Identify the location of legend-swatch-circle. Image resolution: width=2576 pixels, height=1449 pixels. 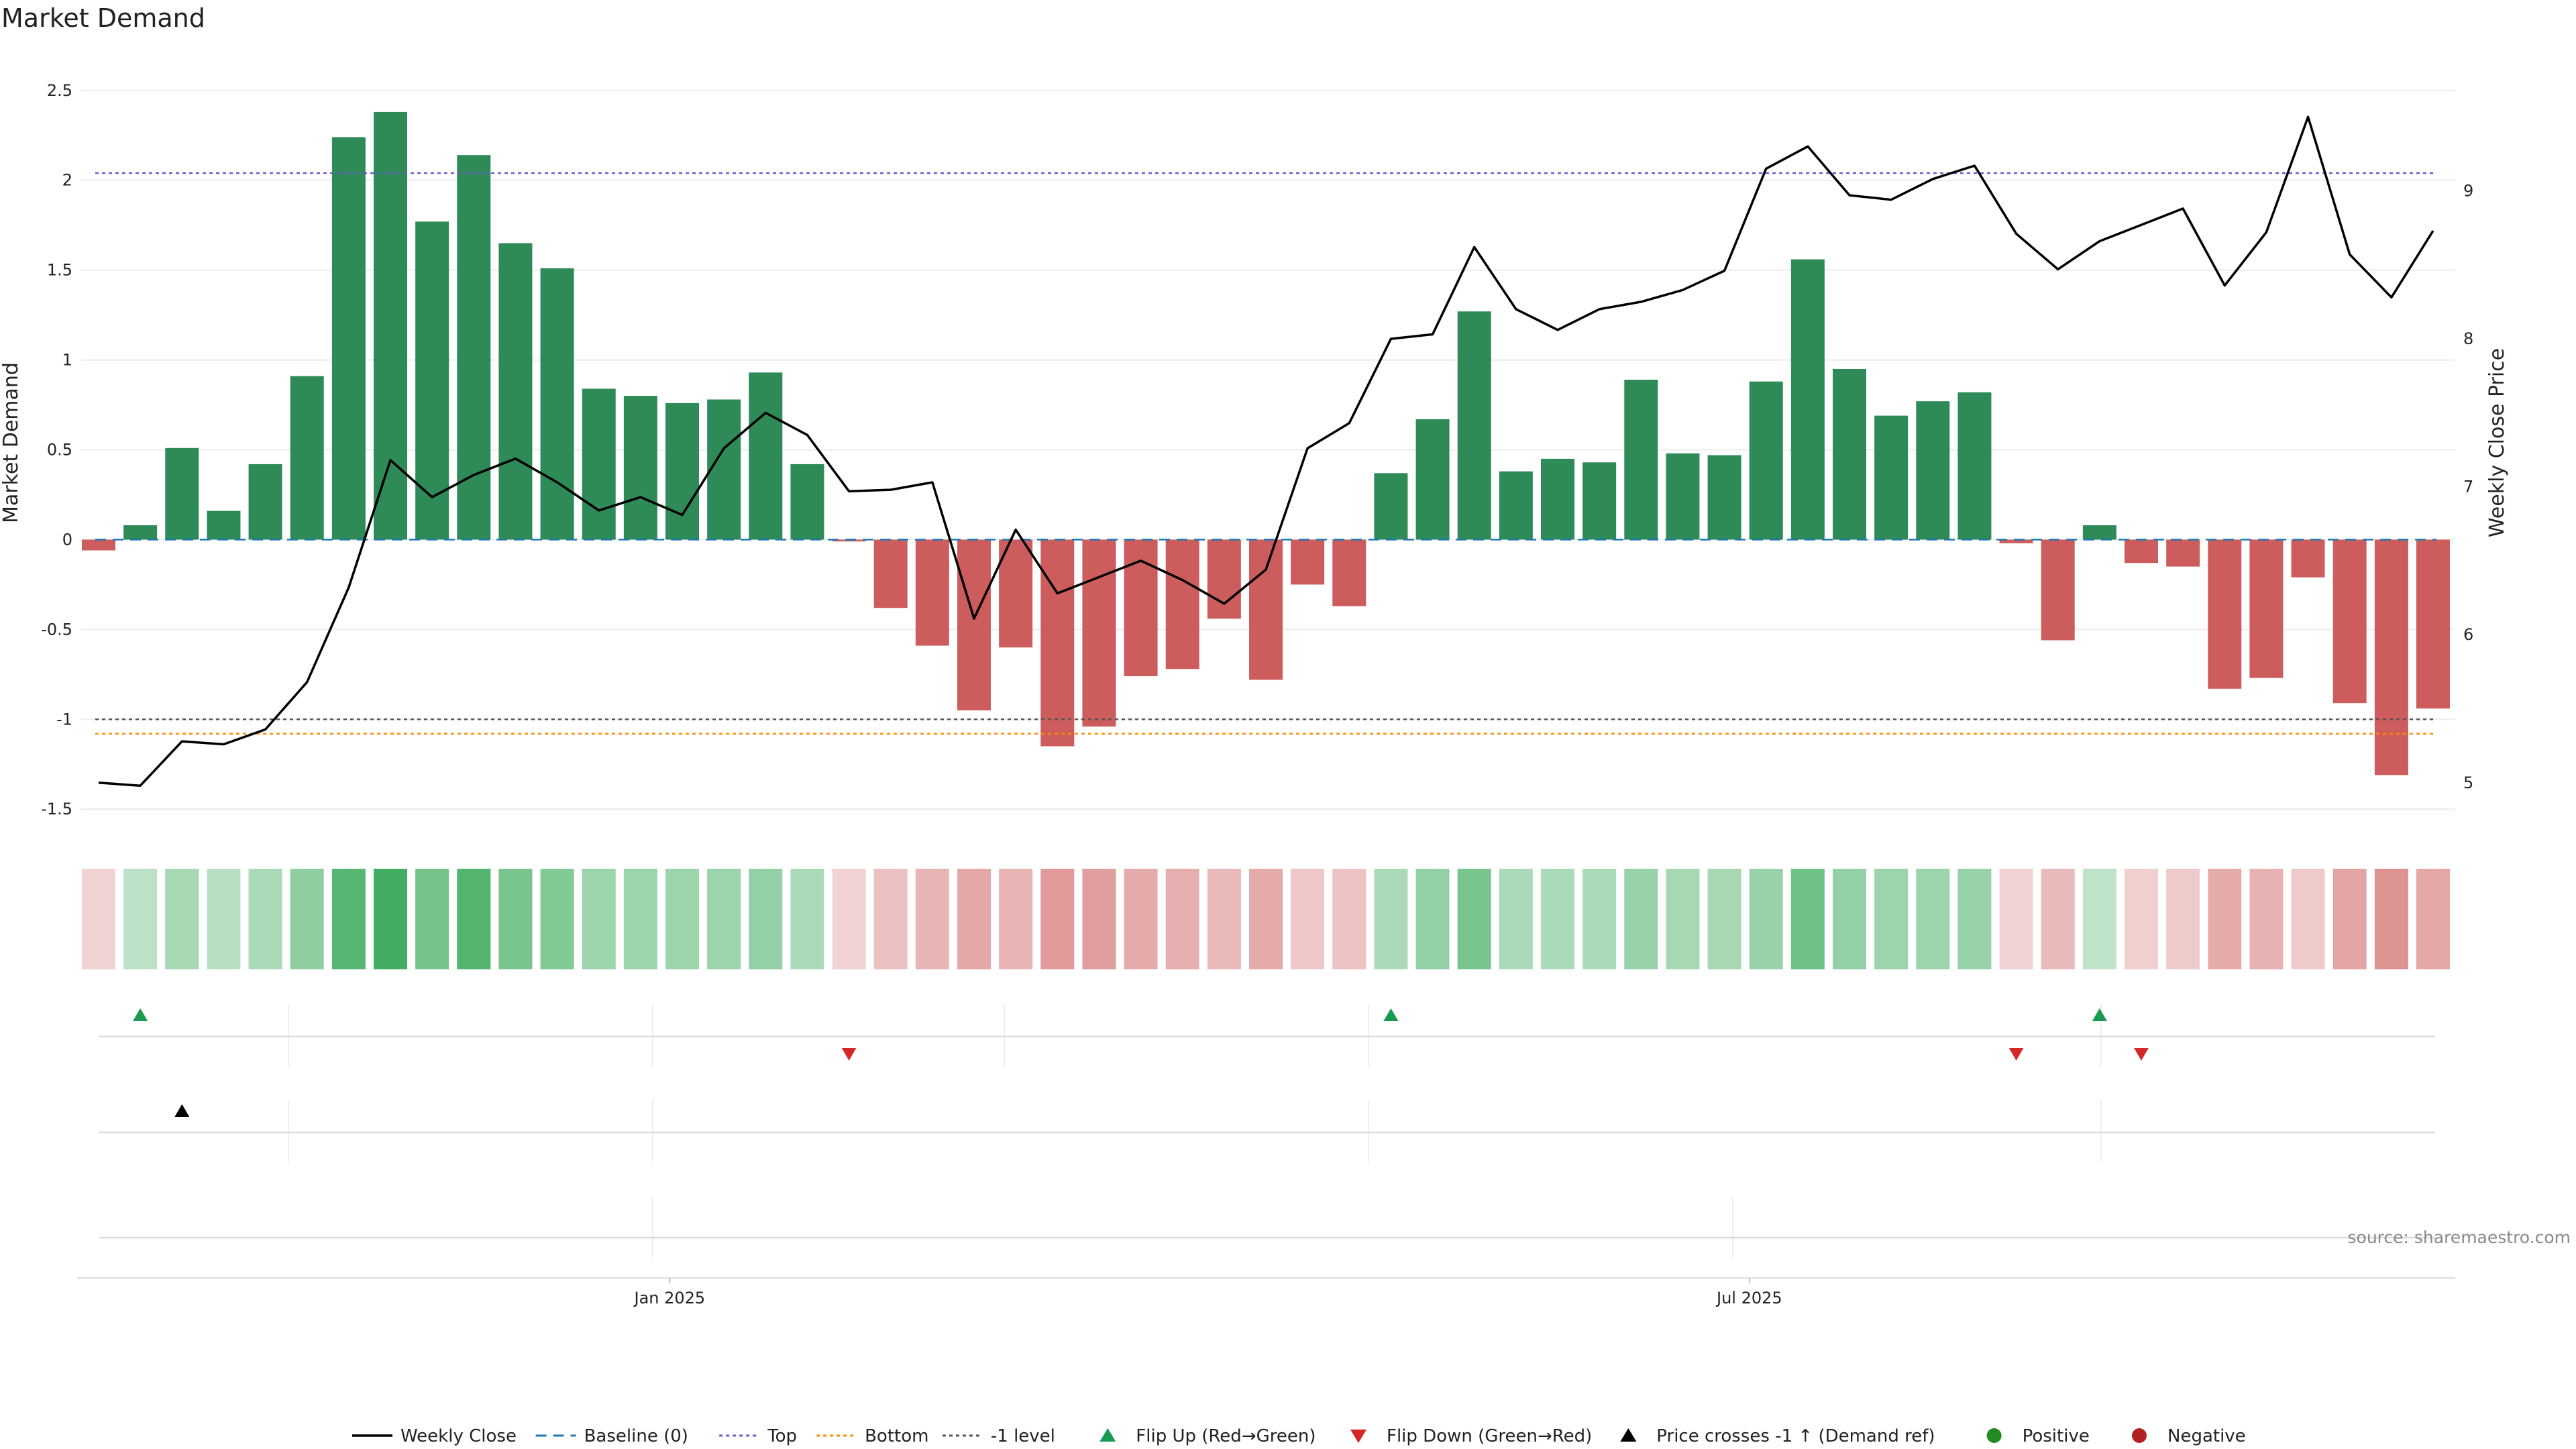
(1994, 1435).